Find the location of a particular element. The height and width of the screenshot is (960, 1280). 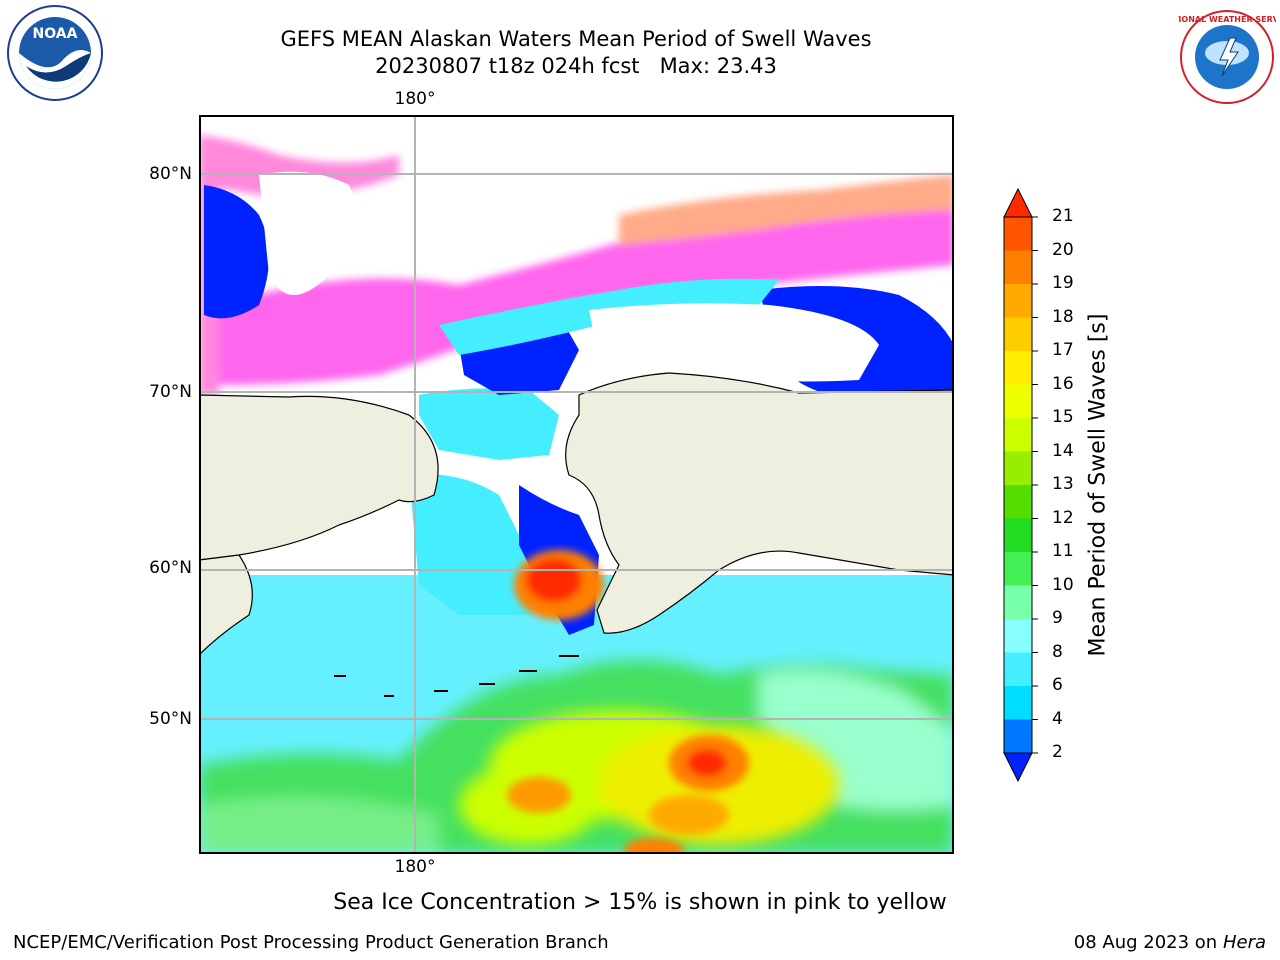

colorbar-tick-label: 12 is located at coordinates (1063, 517).